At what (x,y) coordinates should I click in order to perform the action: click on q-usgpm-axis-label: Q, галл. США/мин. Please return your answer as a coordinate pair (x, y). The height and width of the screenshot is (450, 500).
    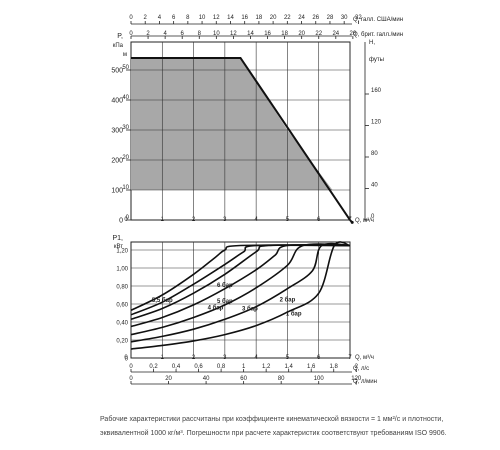
    Looking at the image, I should click on (378, 20).